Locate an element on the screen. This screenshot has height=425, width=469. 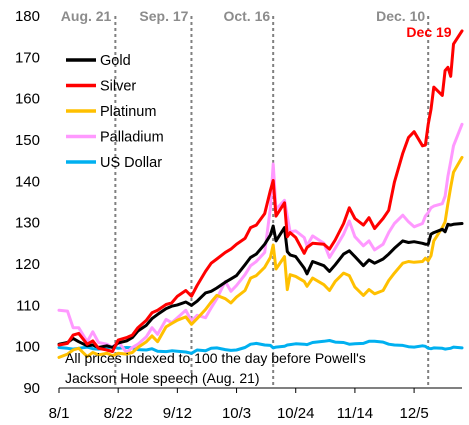
y-tick-label: 140 is located at coordinates (27, 181).